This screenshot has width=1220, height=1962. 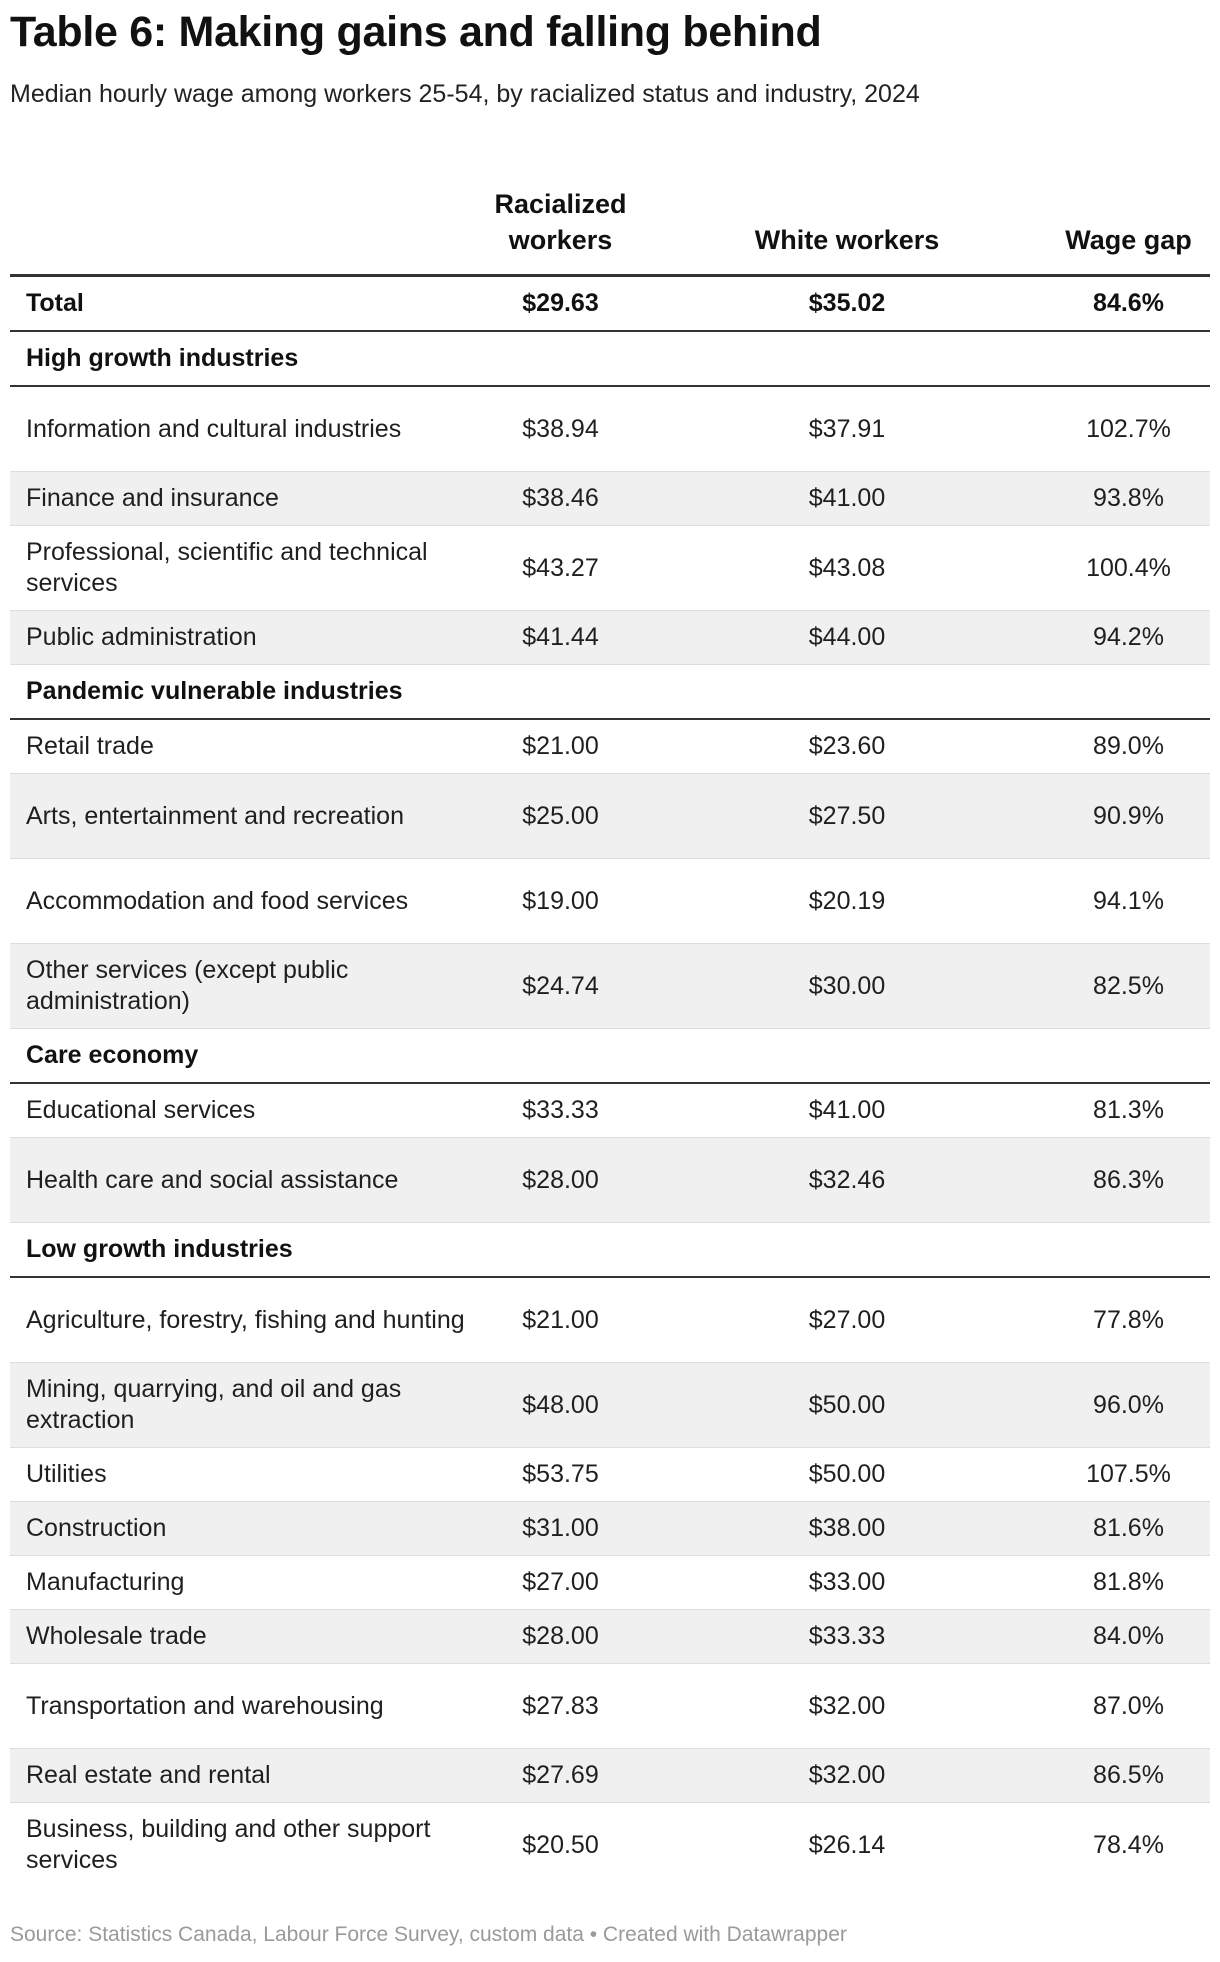 What do you see at coordinates (242, 901) in the screenshot?
I see `row-label: Accommodation and food services` at bounding box center [242, 901].